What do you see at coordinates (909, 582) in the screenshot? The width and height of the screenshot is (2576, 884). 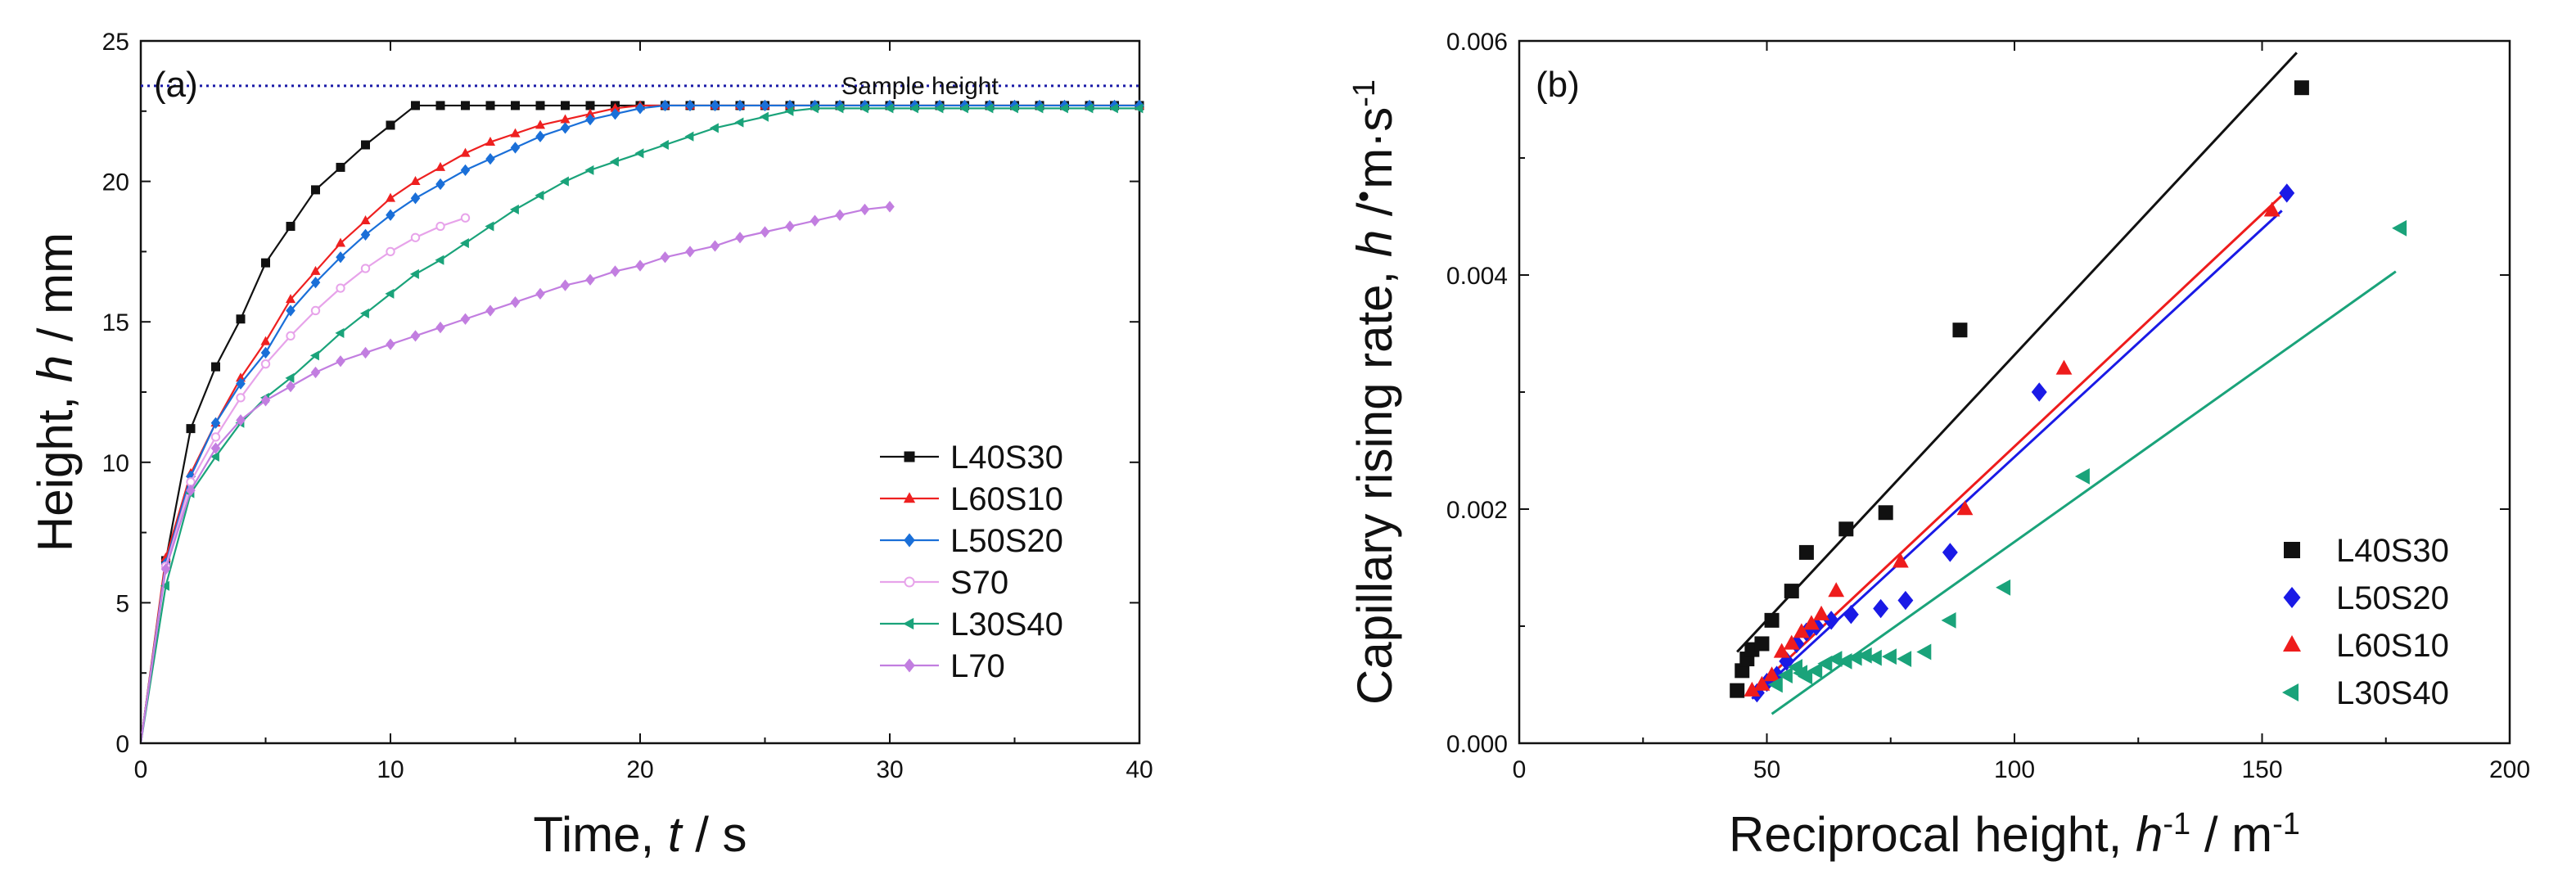 I see `legend-marker-s70` at bounding box center [909, 582].